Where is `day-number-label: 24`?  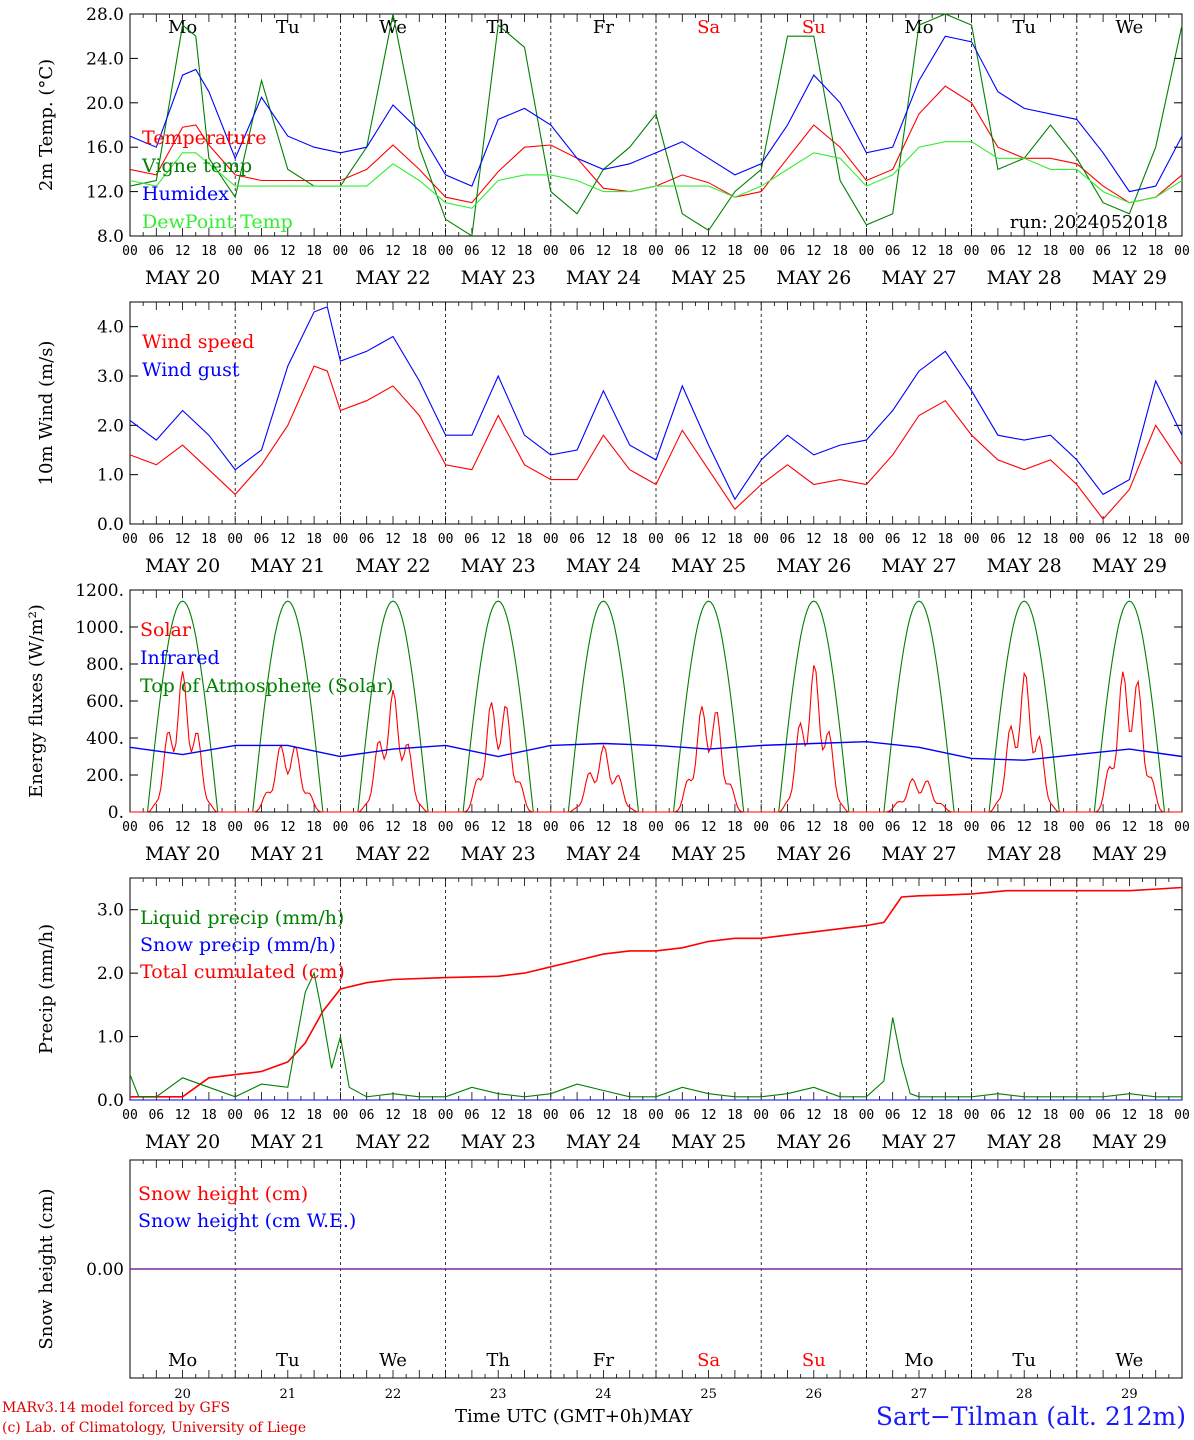 day-number-label: 24 is located at coordinates (603, 1394).